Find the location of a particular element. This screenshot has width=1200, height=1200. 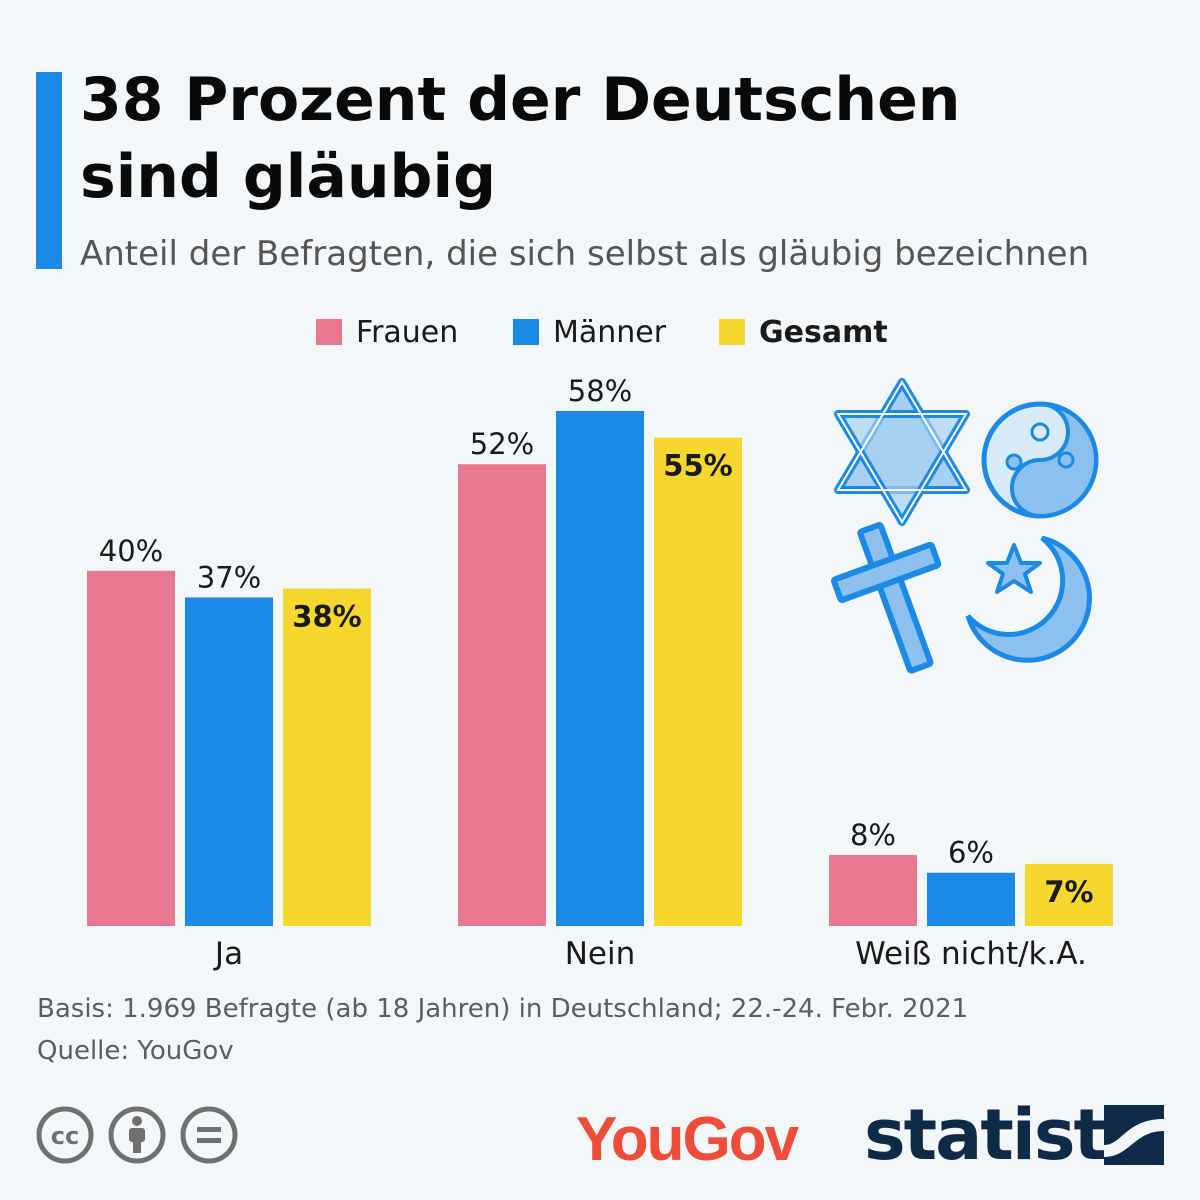

svg-text: cc is located at coordinates (65, 1136).